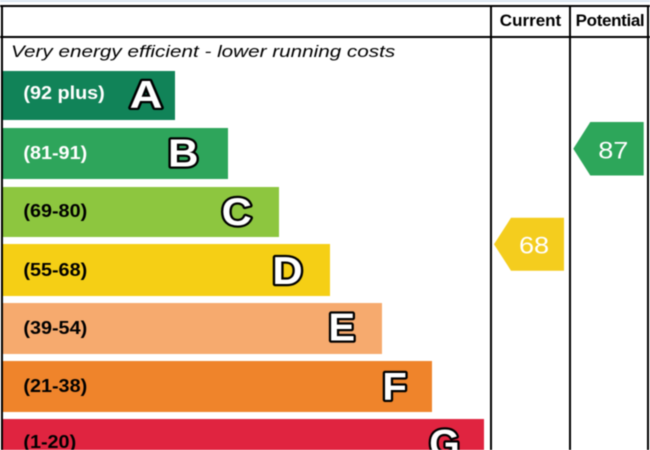  I want to click on svg-text: G, so click(444, 436).